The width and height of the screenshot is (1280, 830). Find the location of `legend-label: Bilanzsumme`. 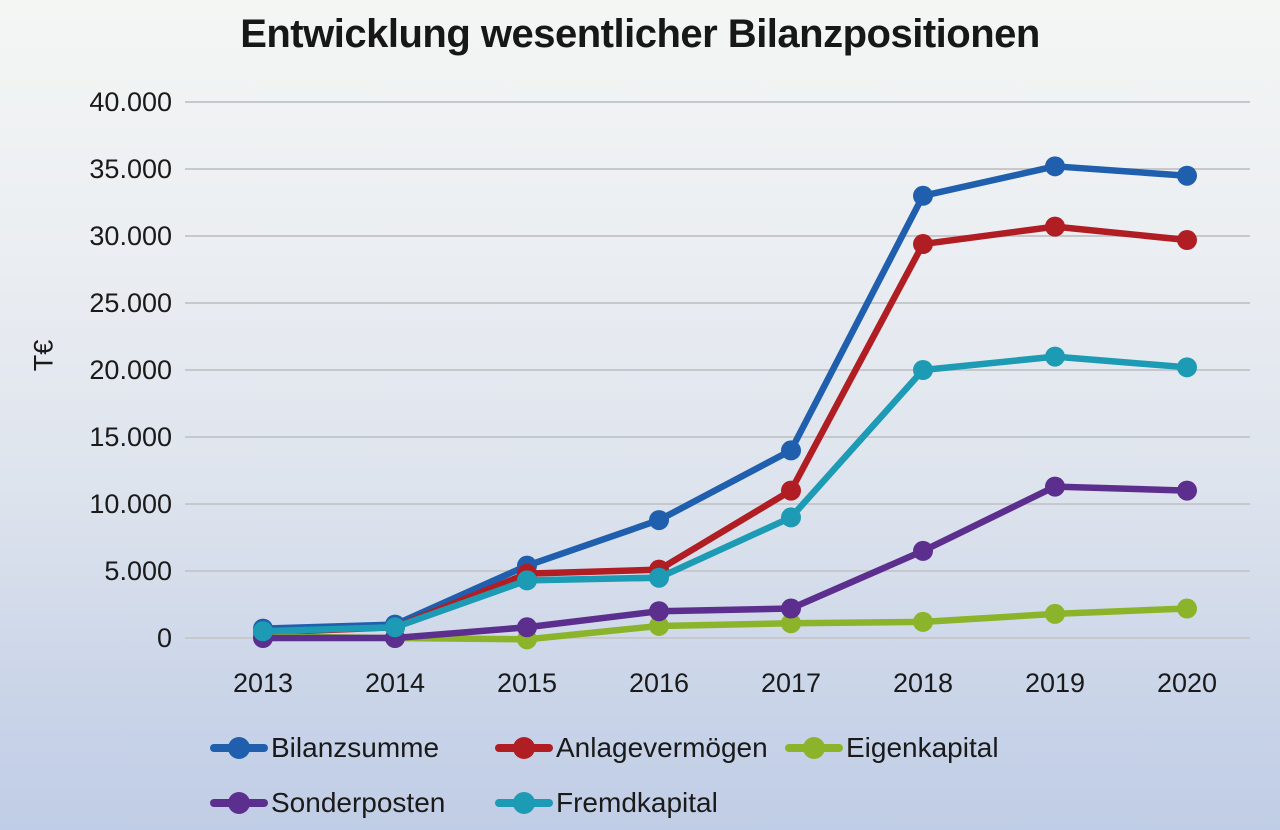

legend-label: Bilanzsumme is located at coordinates (355, 747).